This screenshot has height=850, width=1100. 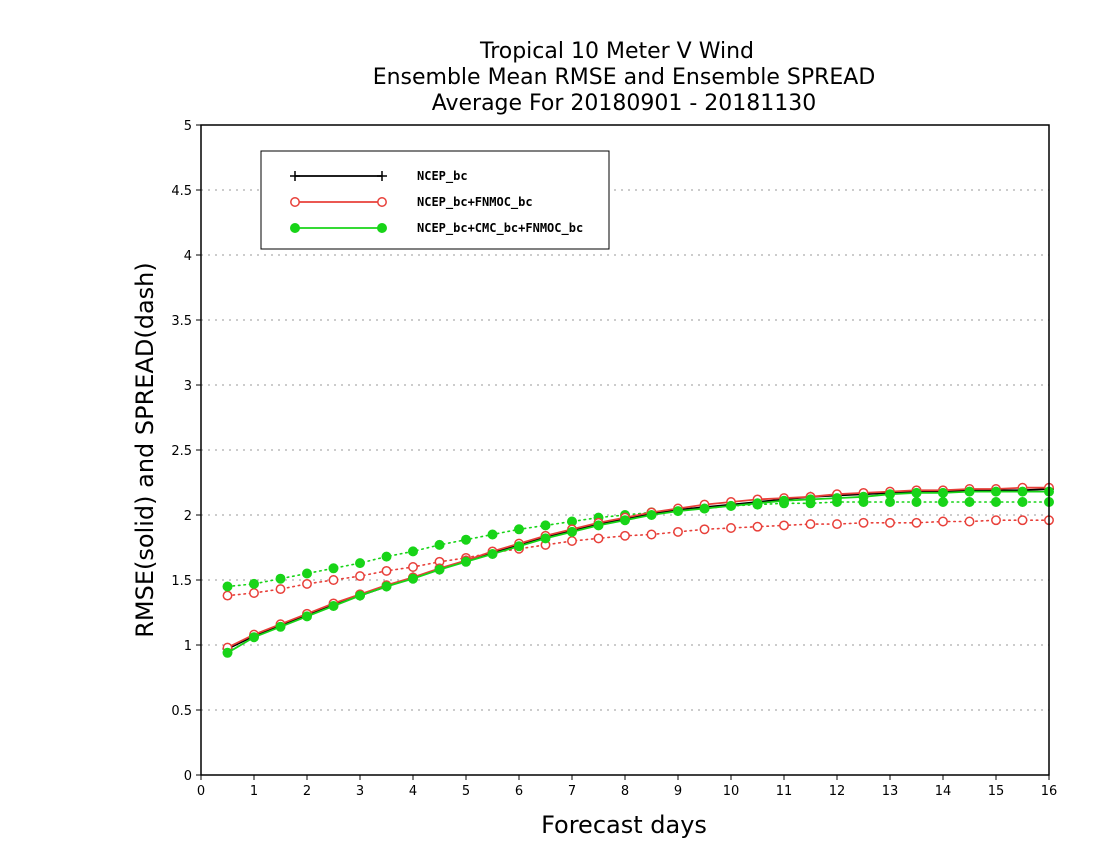 I want to click on x-tick-label: 7, so click(x=572, y=791).